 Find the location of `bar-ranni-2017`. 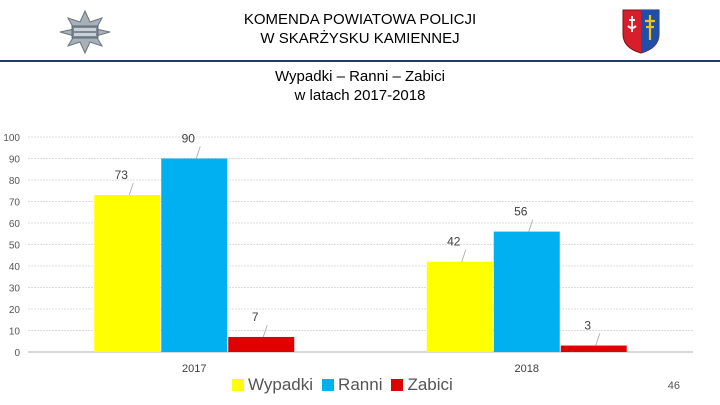

bar-ranni-2017 is located at coordinates (194, 255).